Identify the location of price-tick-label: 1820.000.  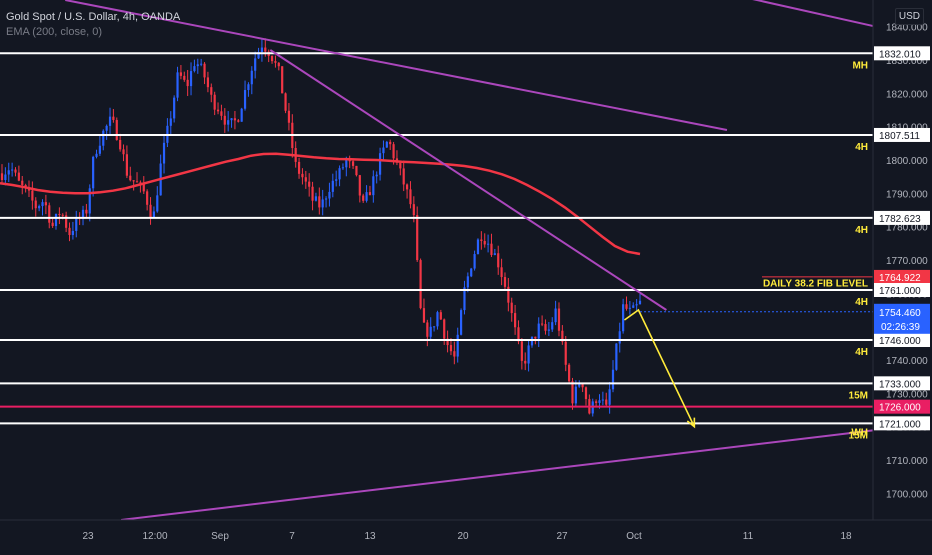
(907, 94).